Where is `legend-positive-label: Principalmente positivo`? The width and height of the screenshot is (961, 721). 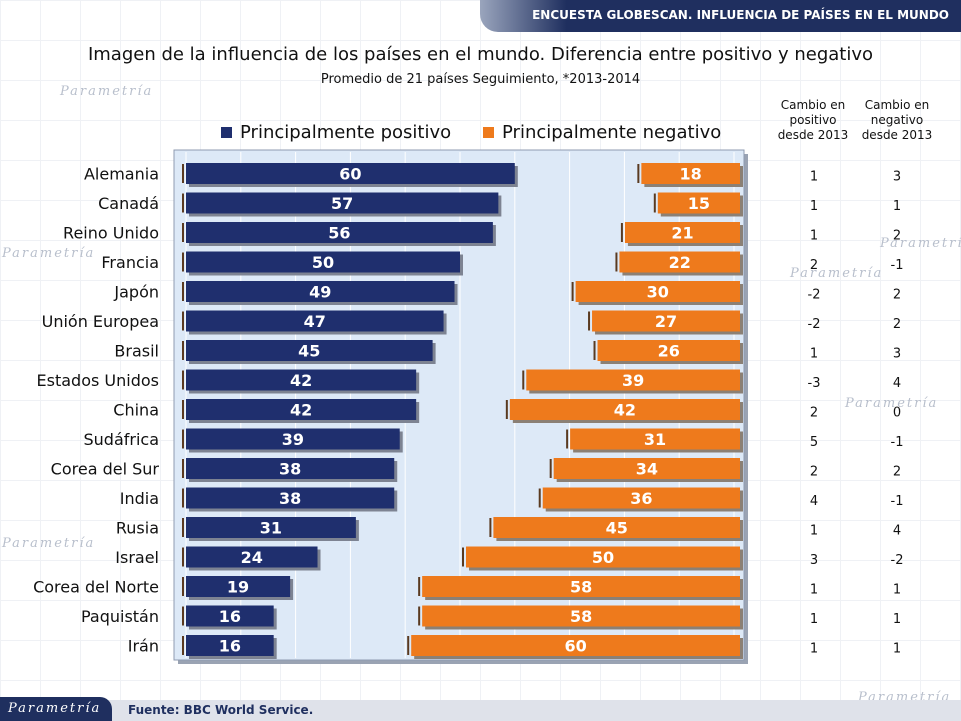
legend-positive-label: Principalmente positivo is located at coordinates (346, 132).